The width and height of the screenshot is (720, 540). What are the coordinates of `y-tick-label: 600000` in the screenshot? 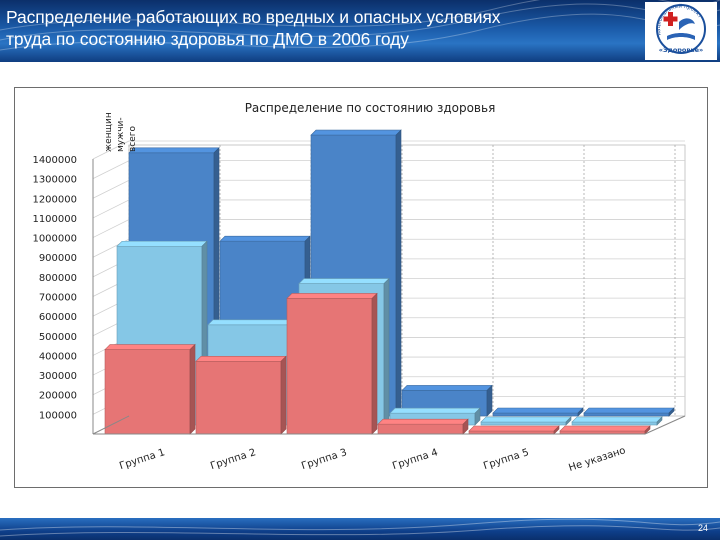 It's located at (58, 317).